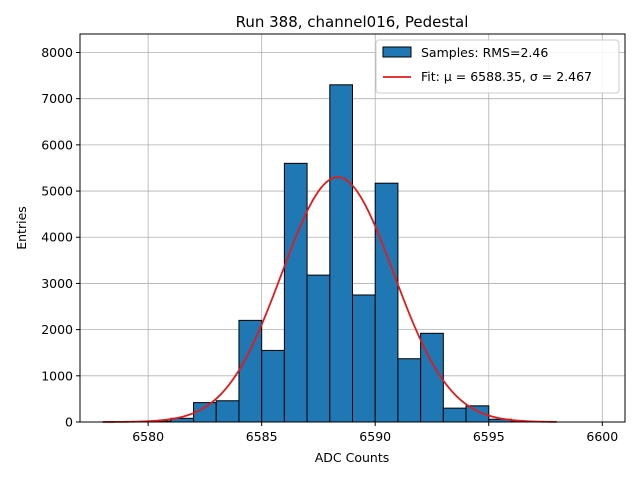 This screenshot has width=640, height=480. Describe the element at coordinates (352, 22) in the screenshot. I see `chart-title: Run 388, channel016, Pedestal` at that location.